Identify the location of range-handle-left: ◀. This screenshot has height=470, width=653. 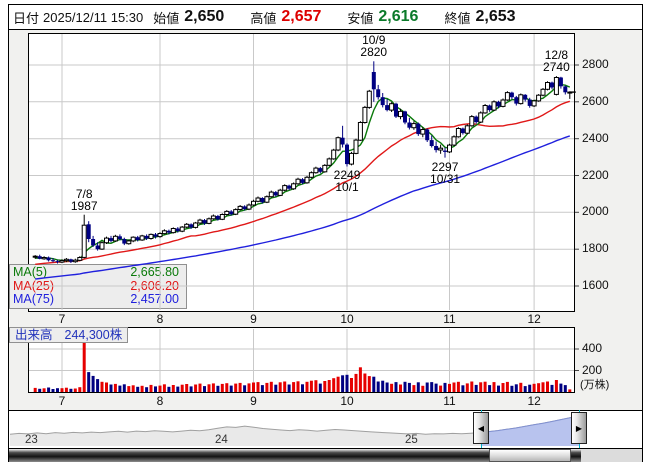
(481, 428).